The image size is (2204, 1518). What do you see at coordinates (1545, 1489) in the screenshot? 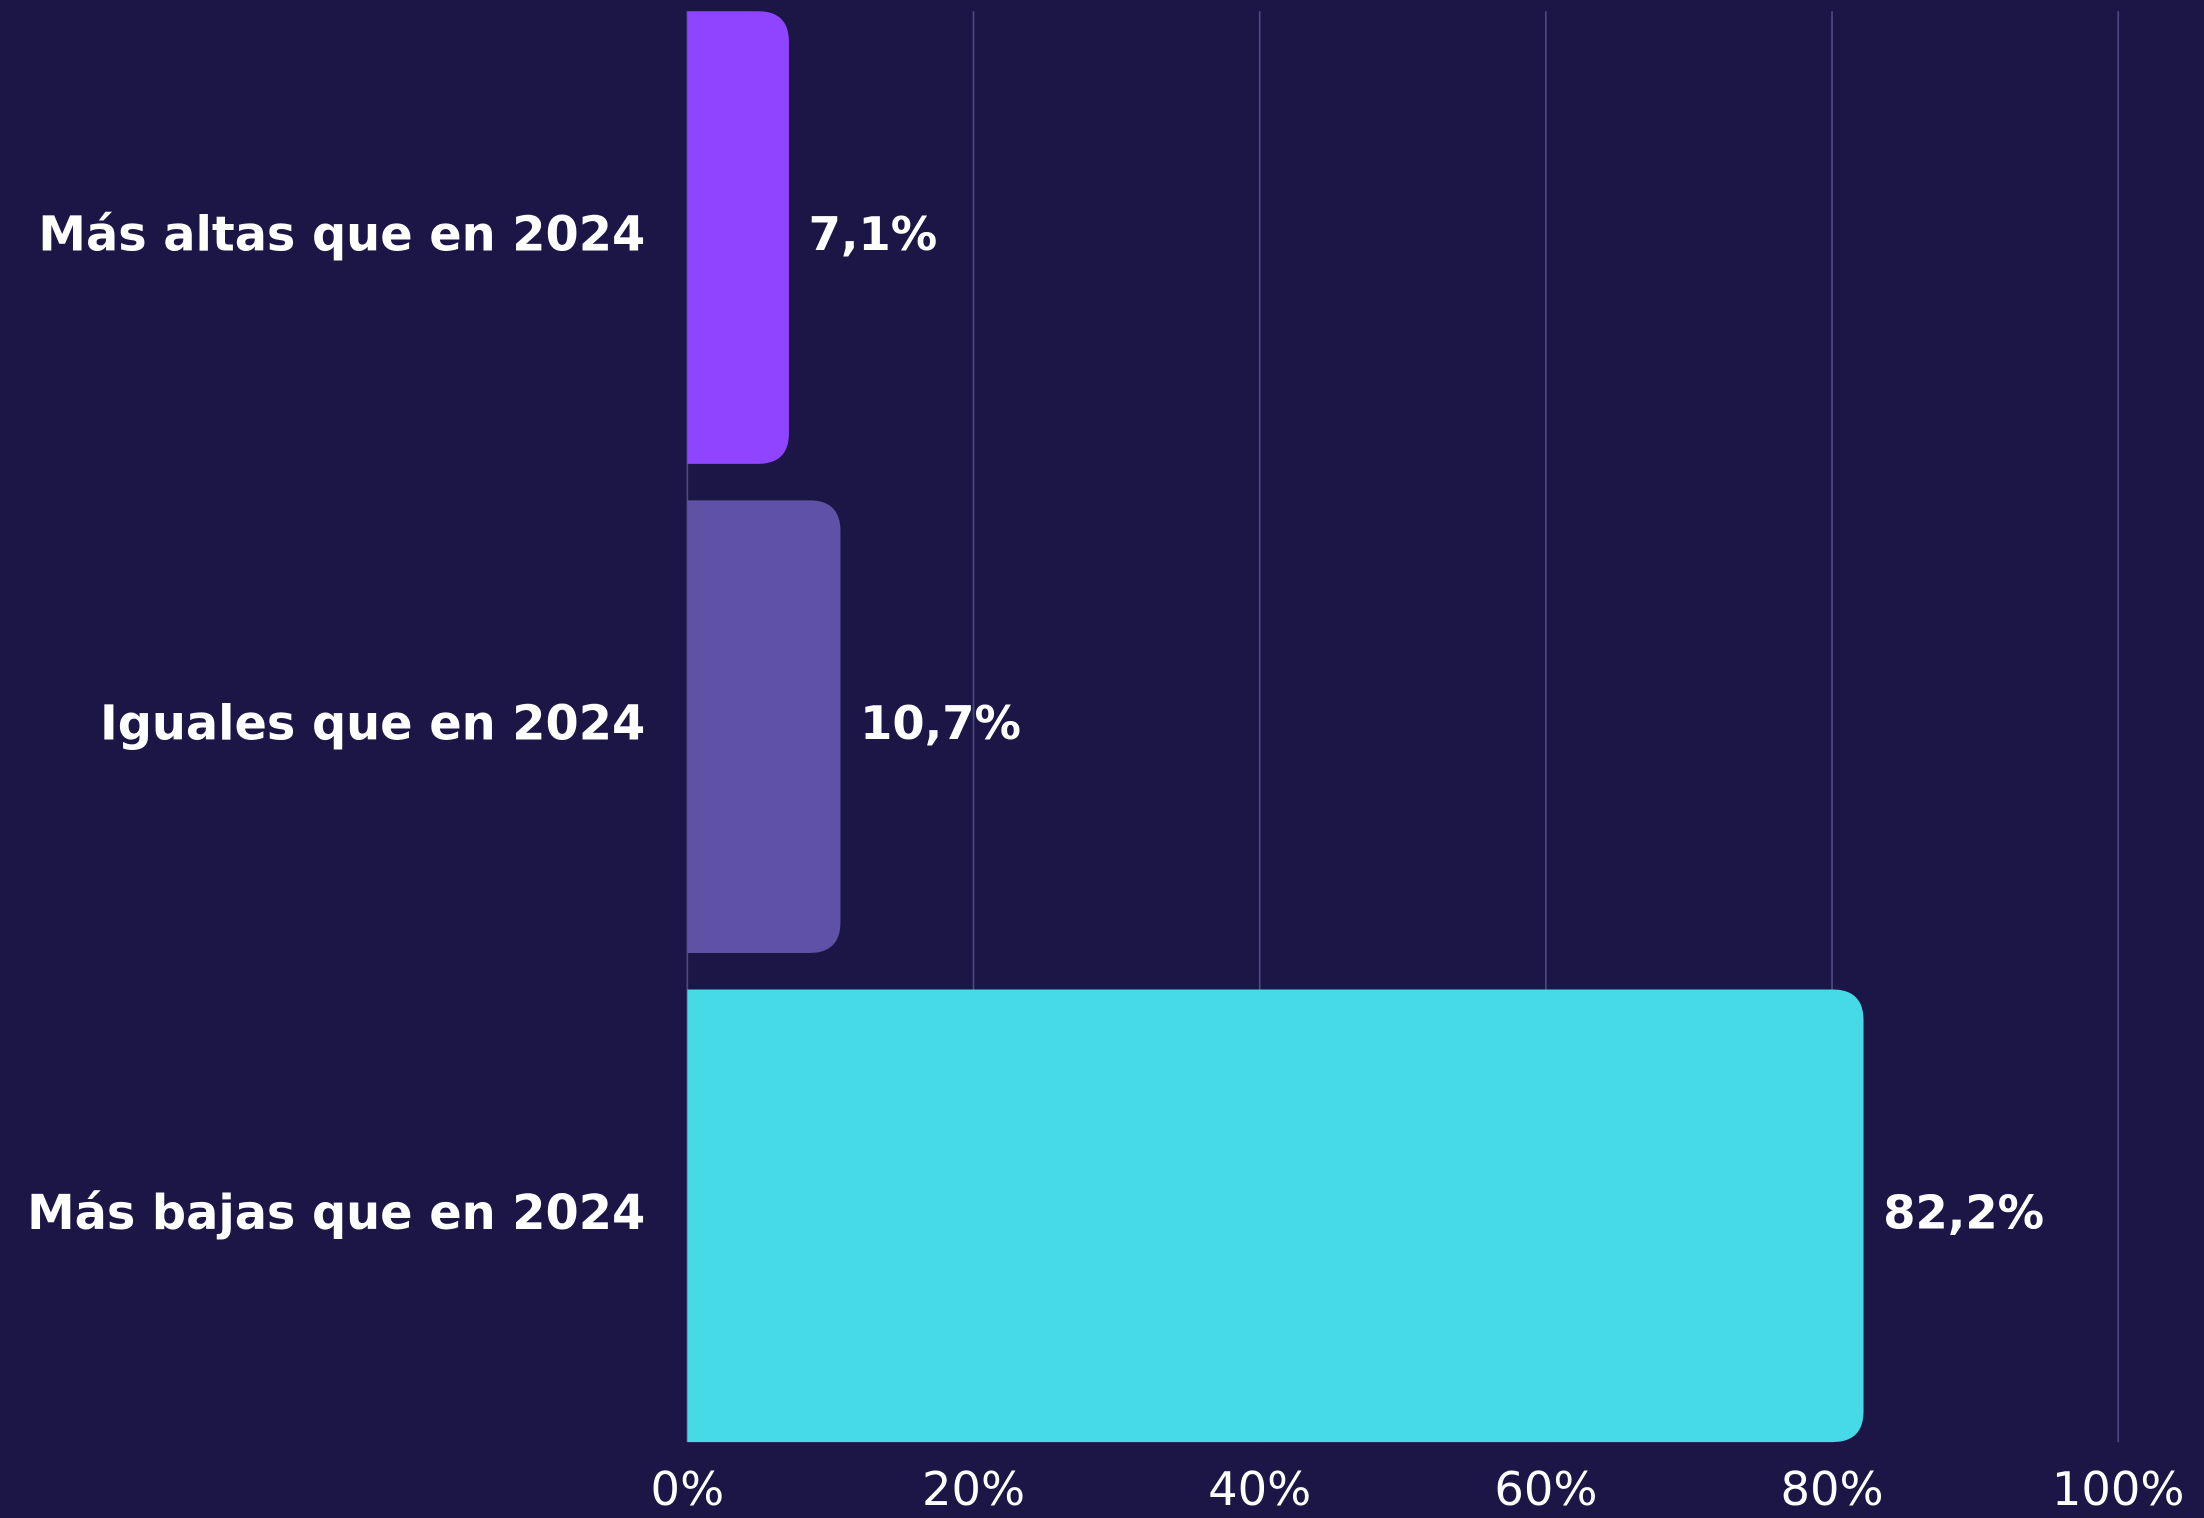
I see `x-tick-label: 60%` at bounding box center [1545, 1489].